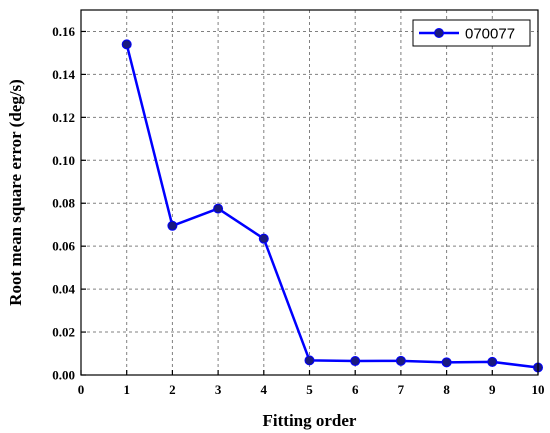 The width and height of the screenshot is (550, 433). I want to click on y-tick-label: 0.02, so click(63, 332).